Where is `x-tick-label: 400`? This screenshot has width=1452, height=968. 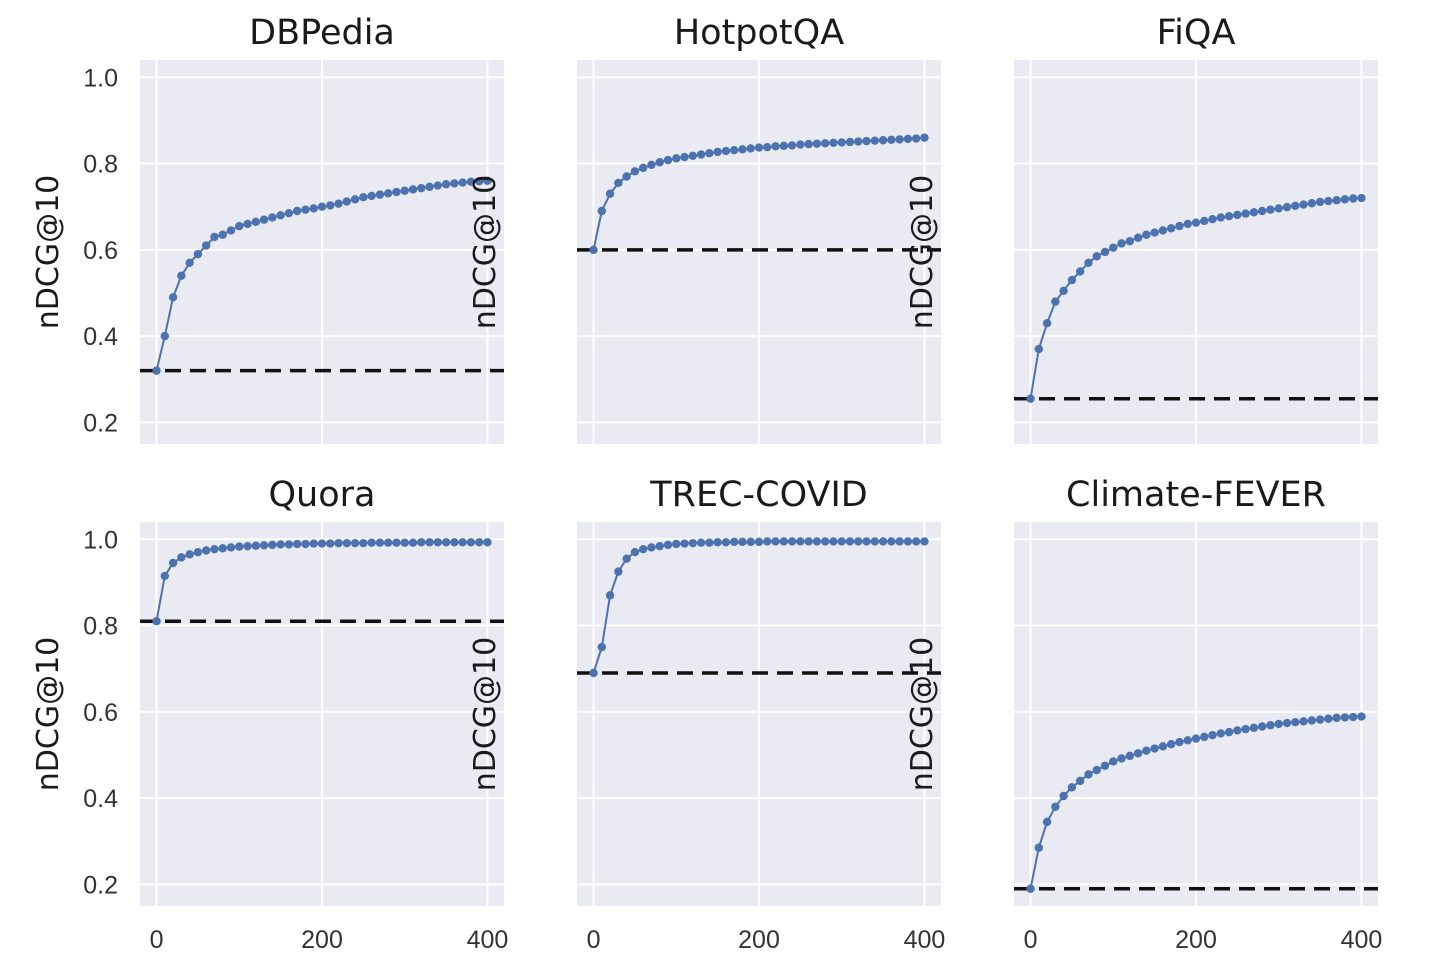
x-tick-label: 400 is located at coordinates (488, 940).